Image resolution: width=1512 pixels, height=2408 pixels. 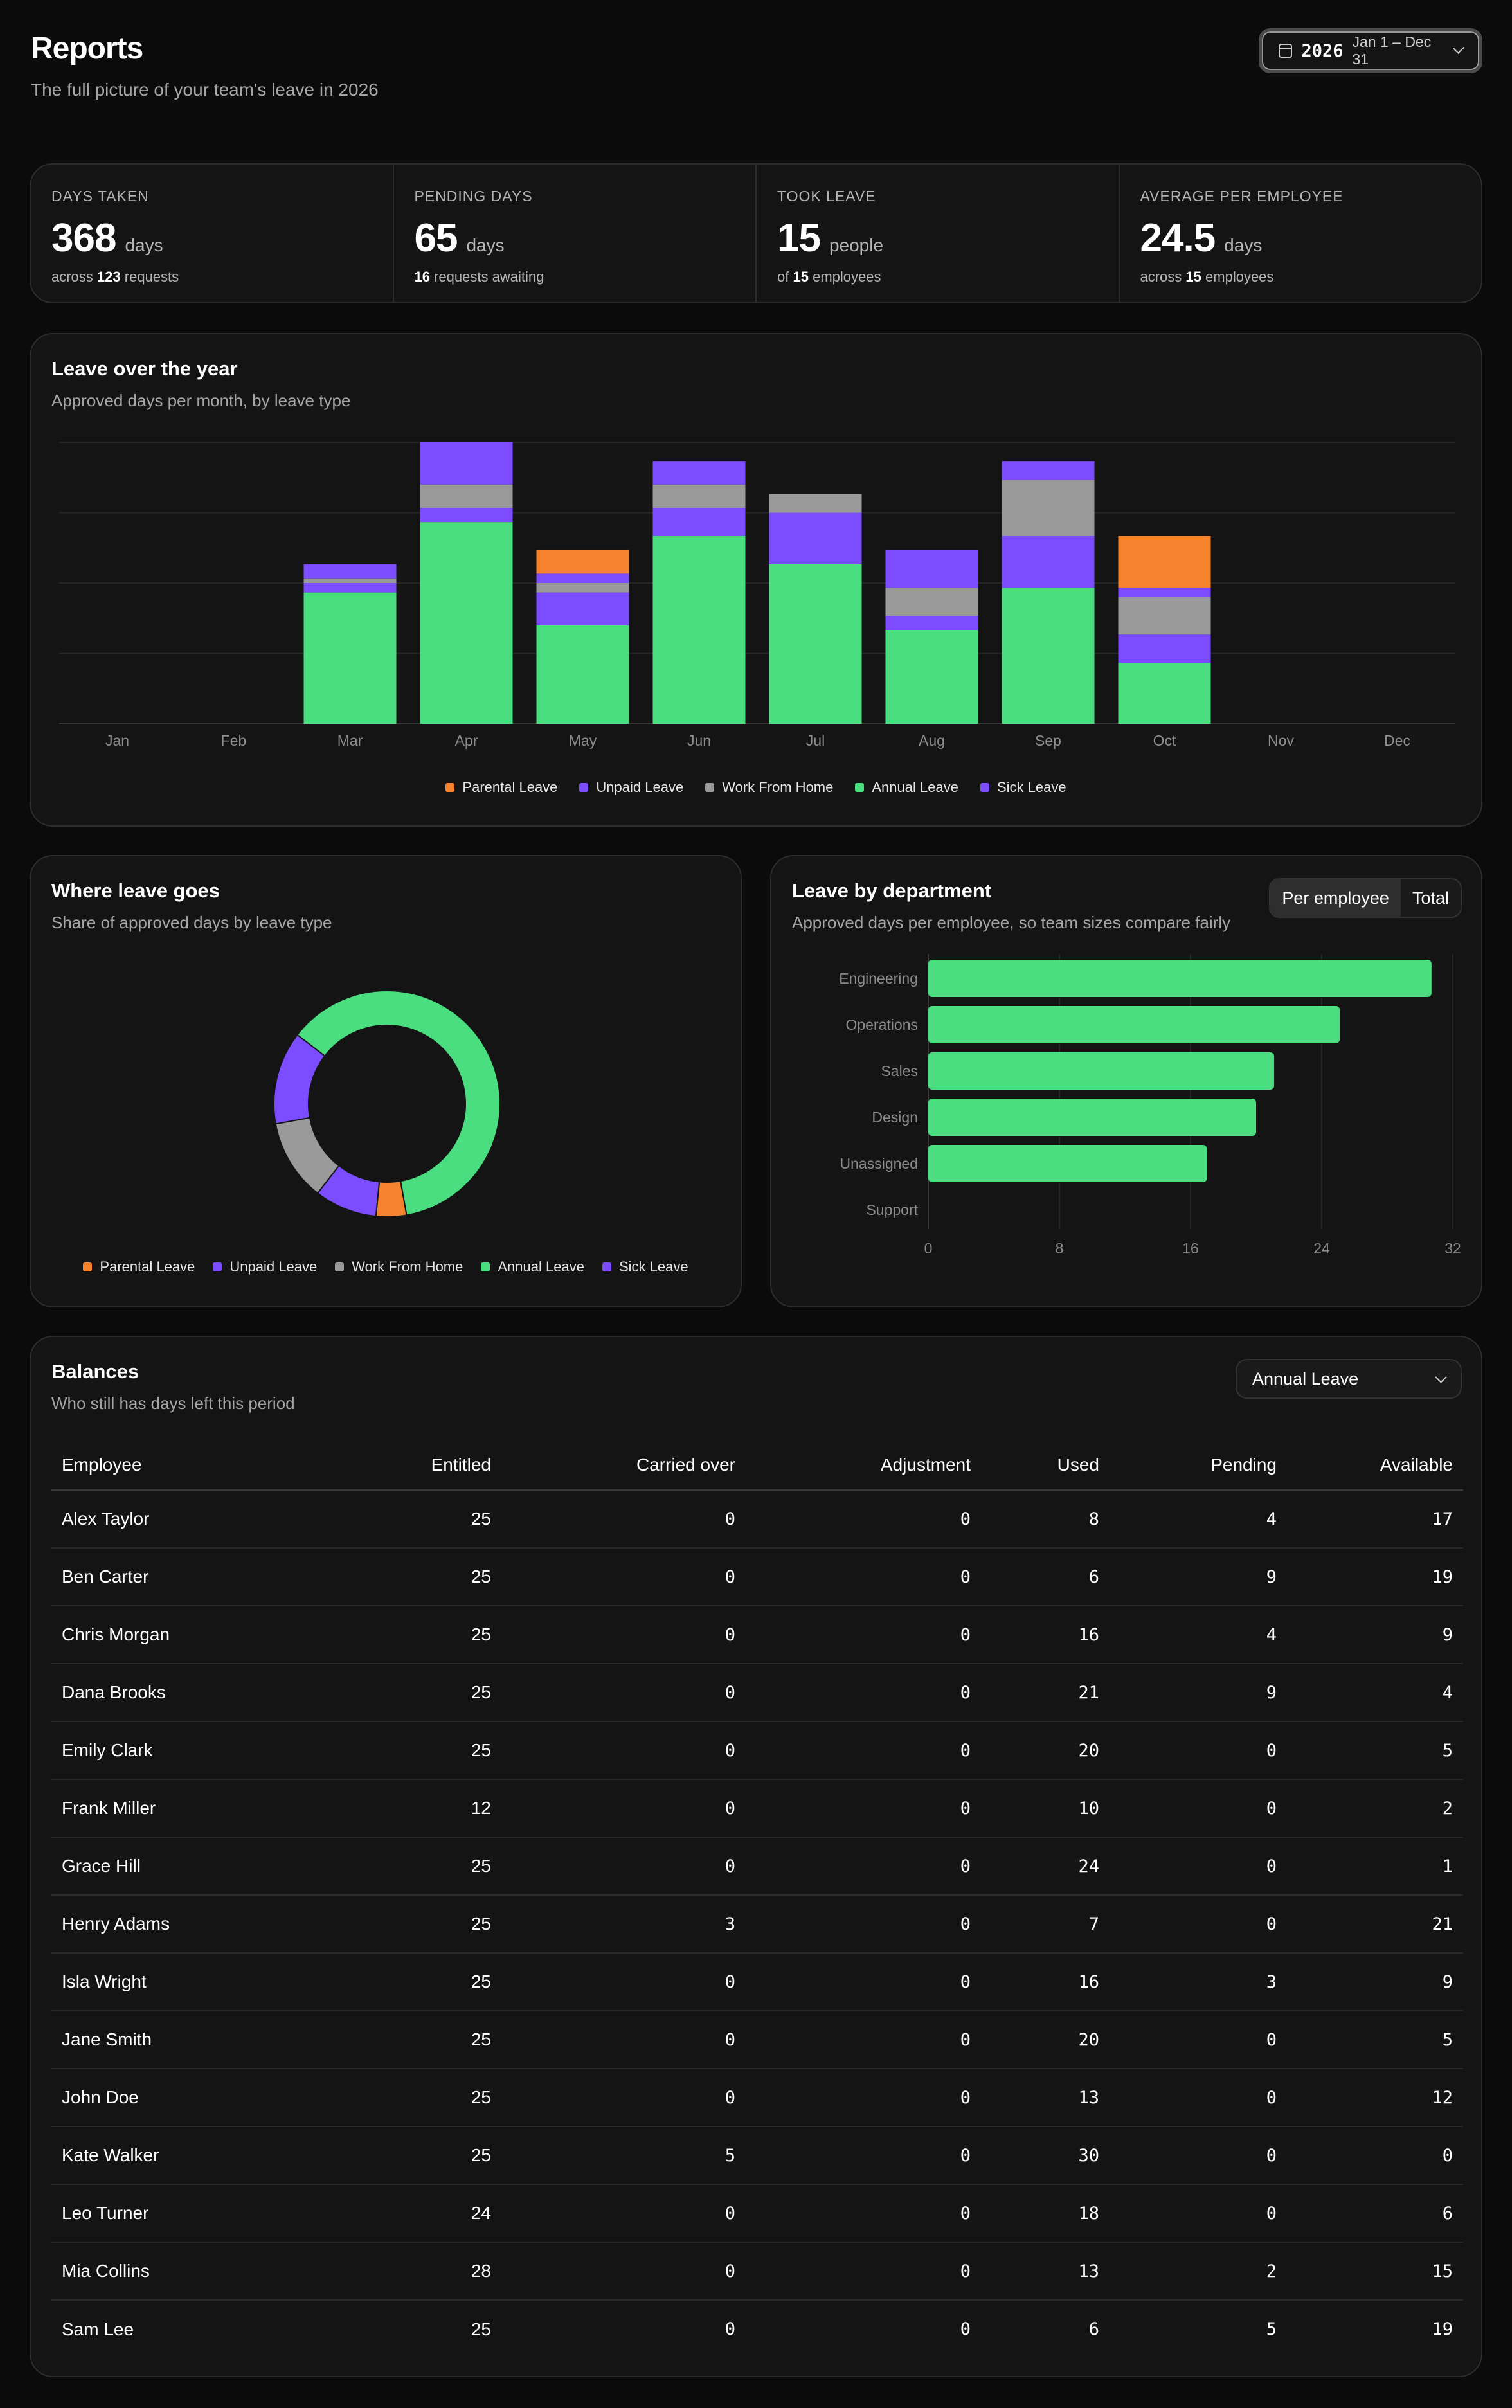 I want to click on table-row: Ben Carter 25 0 0 6 9 19, so click(x=757, y=1577).